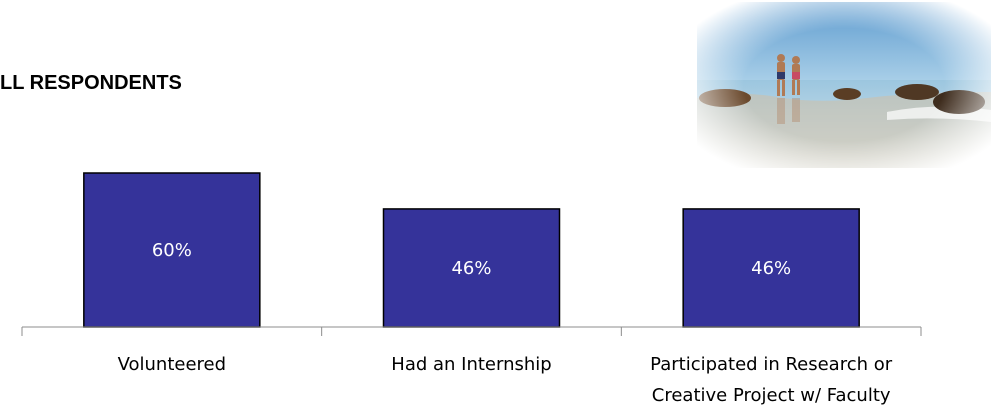 This screenshot has height=408, width=993. I want to click on data-label-3: 46%, so click(771, 268).